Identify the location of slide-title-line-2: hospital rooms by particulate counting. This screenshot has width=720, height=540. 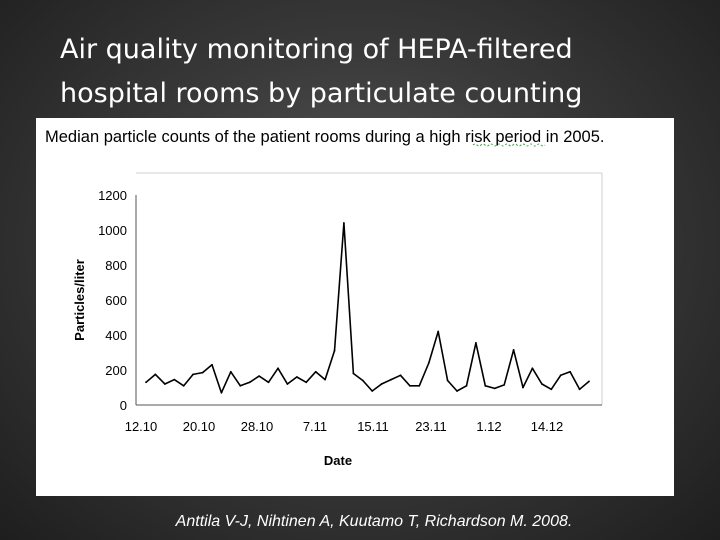
(321, 93).